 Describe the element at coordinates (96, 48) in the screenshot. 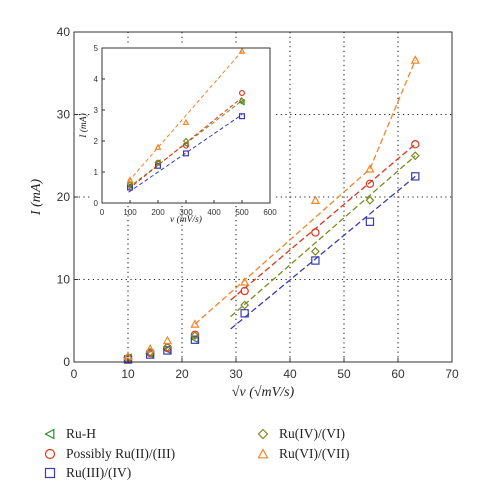

I see `inset-y-tick-label-5: 5` at that location.